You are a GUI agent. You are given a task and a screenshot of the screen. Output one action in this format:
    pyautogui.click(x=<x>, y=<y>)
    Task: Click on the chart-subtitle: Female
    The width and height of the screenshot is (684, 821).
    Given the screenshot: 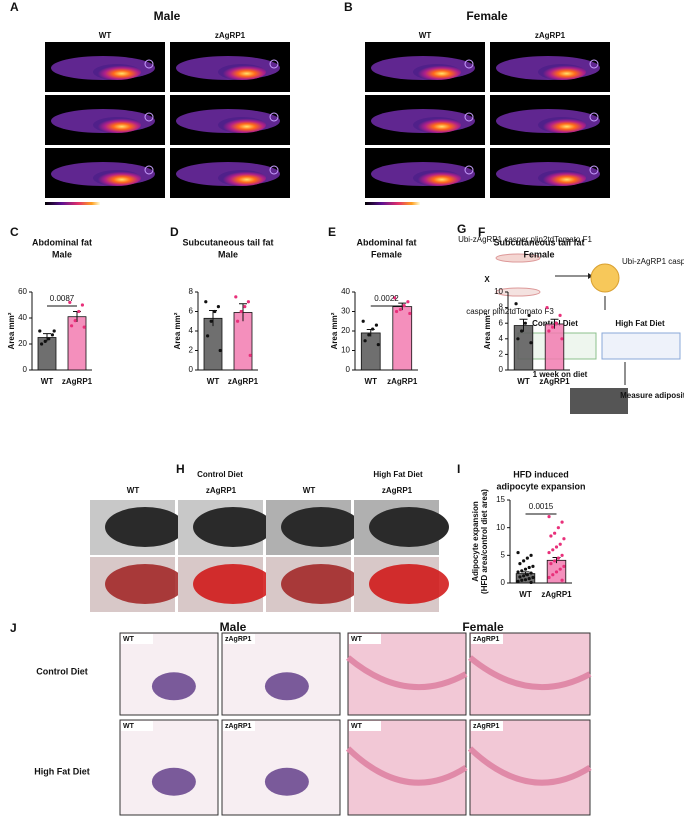 What is the action you would take?
    pyautogui.click(x=538, y=254)
    